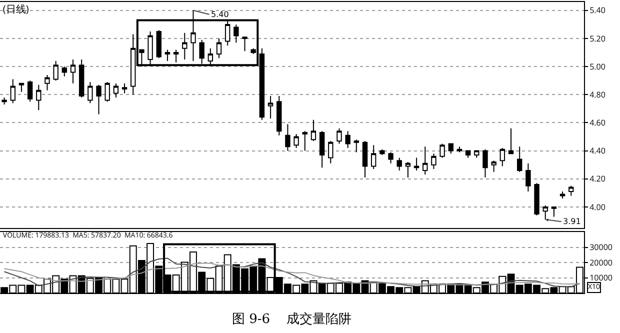  Describe the element at coordinates (598, 207) in the screenshot. I see `y-tick-label: 4.00` at that location.